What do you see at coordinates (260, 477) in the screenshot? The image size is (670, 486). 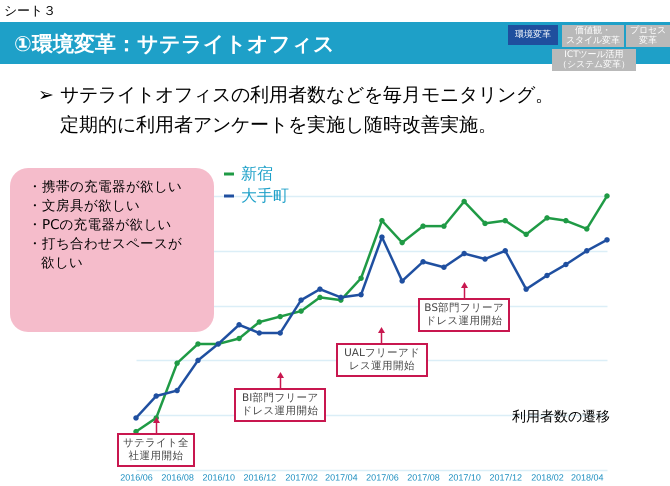 I see `x-tick-label: 2016/12` at bounding box center [260, 477].